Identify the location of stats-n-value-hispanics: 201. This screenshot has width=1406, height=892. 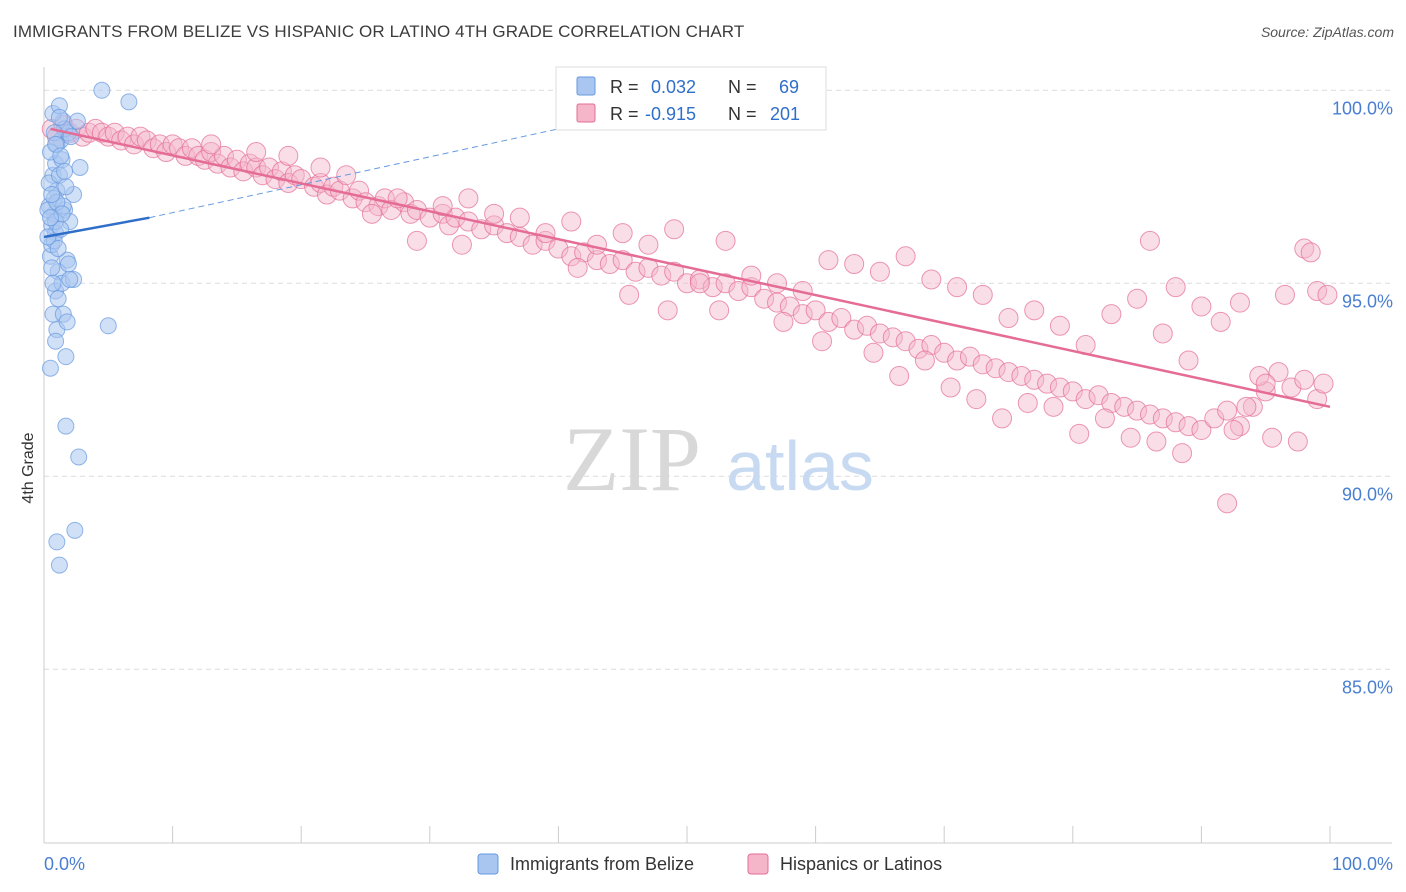
(785, 114).